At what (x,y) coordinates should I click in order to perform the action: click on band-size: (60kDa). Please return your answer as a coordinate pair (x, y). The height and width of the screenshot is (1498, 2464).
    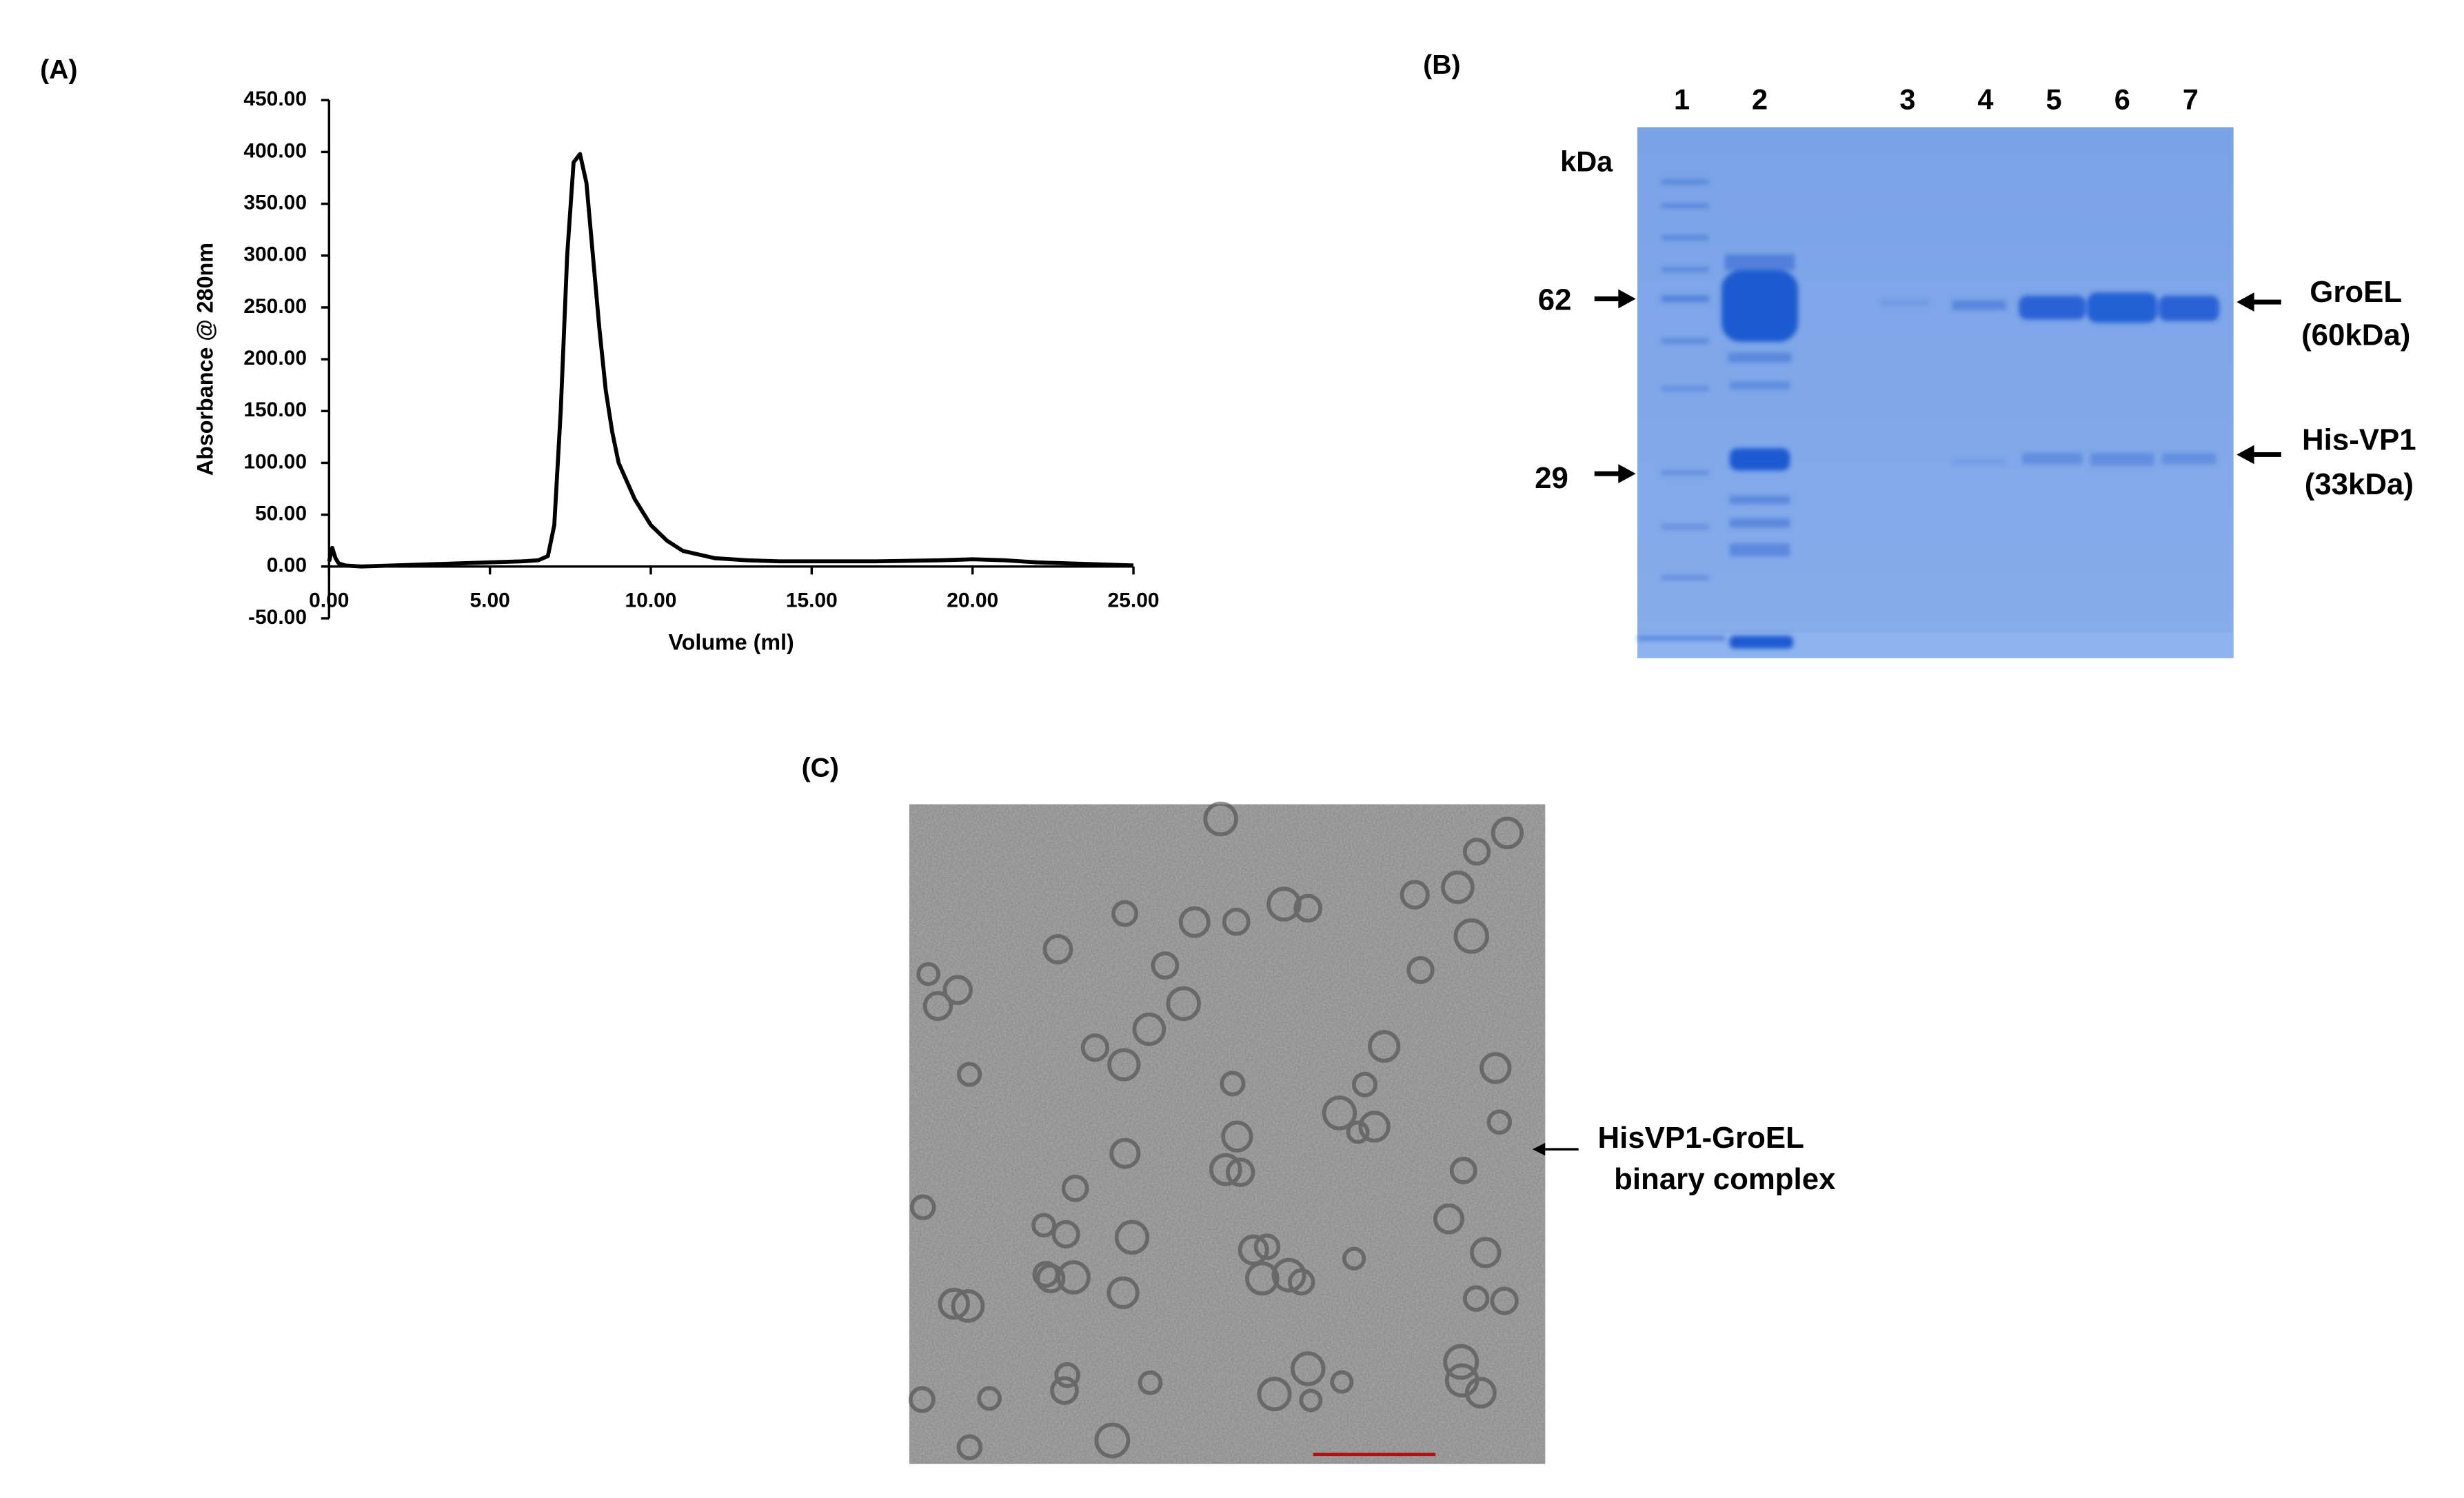
    Looking at the image, I should click on (2355, 335).